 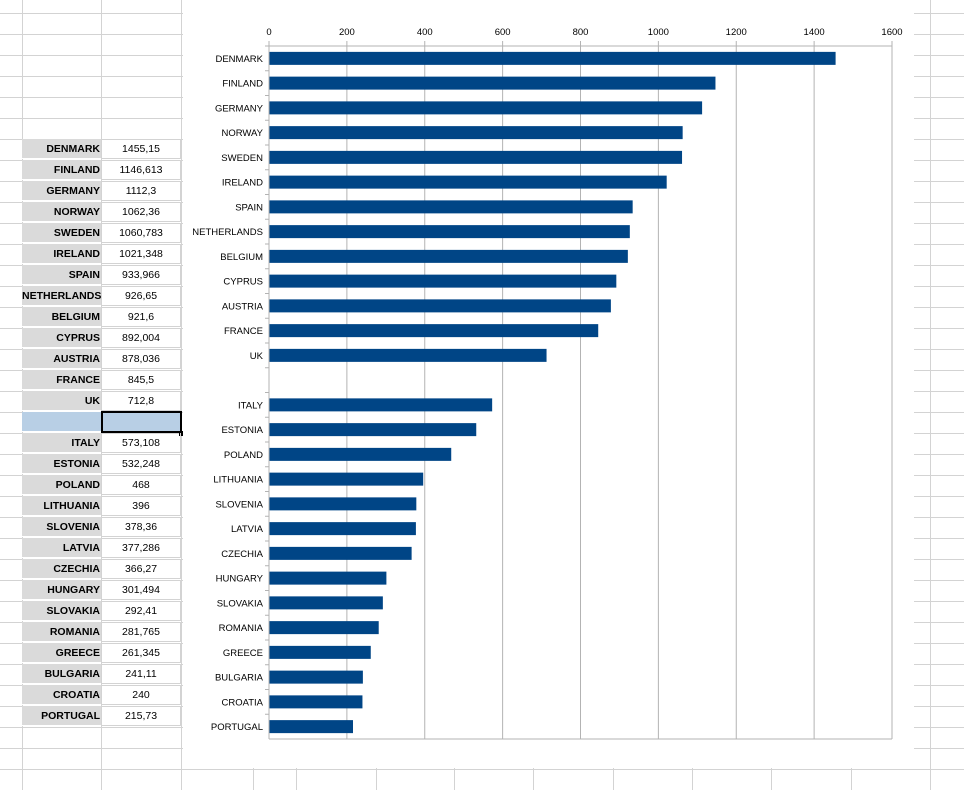 What do you see at coordinates (102, 401) in the screenshot?
I see `table-row: UK 712,8` at bounding box center [102, 401].